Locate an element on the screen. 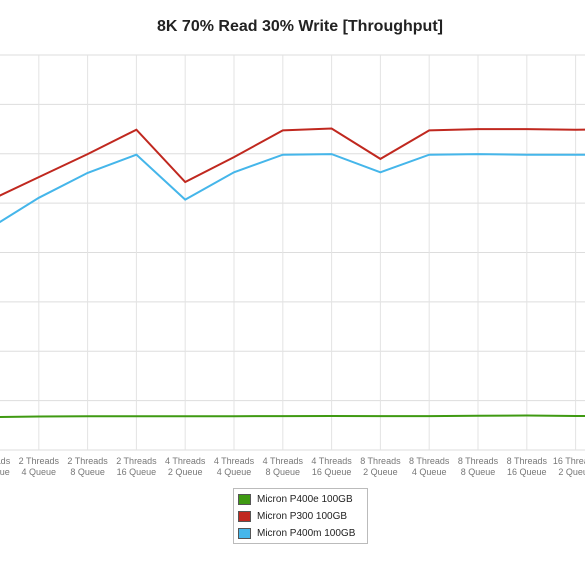 The width and height of the screenshot is (585, 568). x-tick-label: 4 Threads 16 Queue is located at coordinates (331, 466).